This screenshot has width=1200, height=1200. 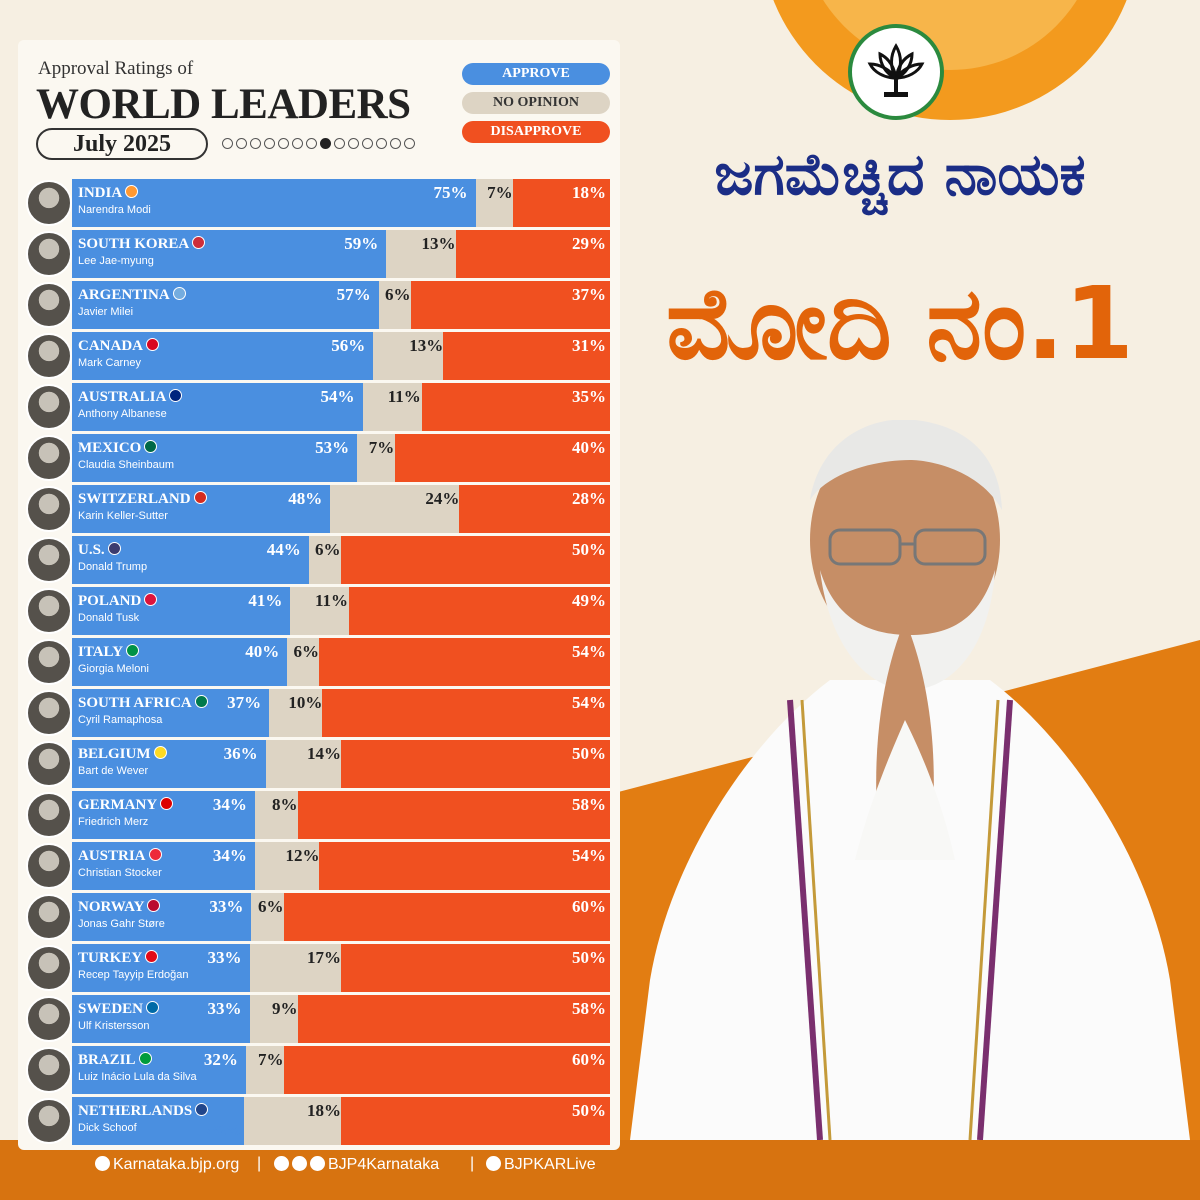 I want to click on leader-name: Lee Jae-myung, so click(x=116, y=261).